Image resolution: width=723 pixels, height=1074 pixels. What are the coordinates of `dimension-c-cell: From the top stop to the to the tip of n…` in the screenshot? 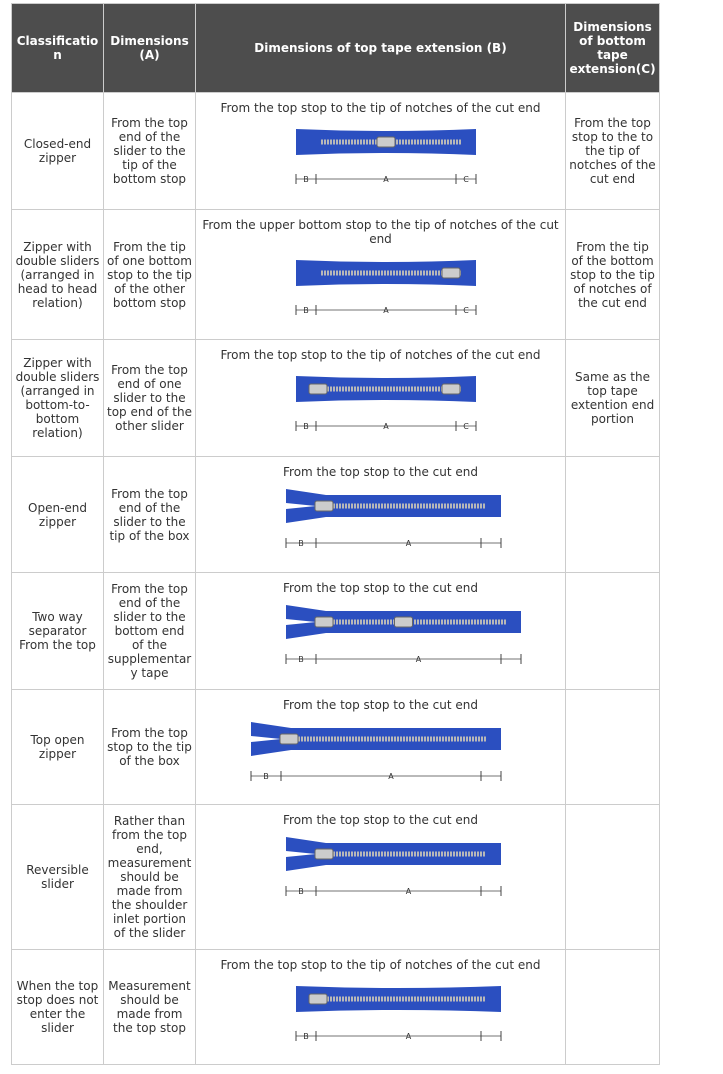 It's located at (612, 151).